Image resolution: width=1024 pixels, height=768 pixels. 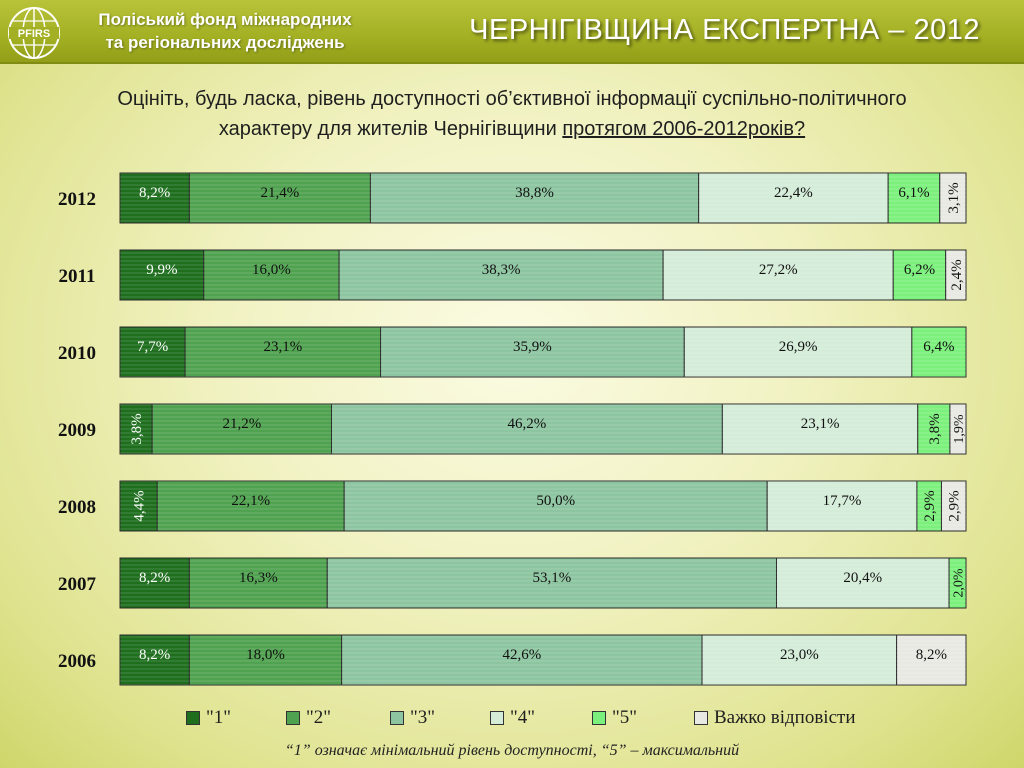 I want to click on data-label: 6,4%, so click(x=938, y=347).